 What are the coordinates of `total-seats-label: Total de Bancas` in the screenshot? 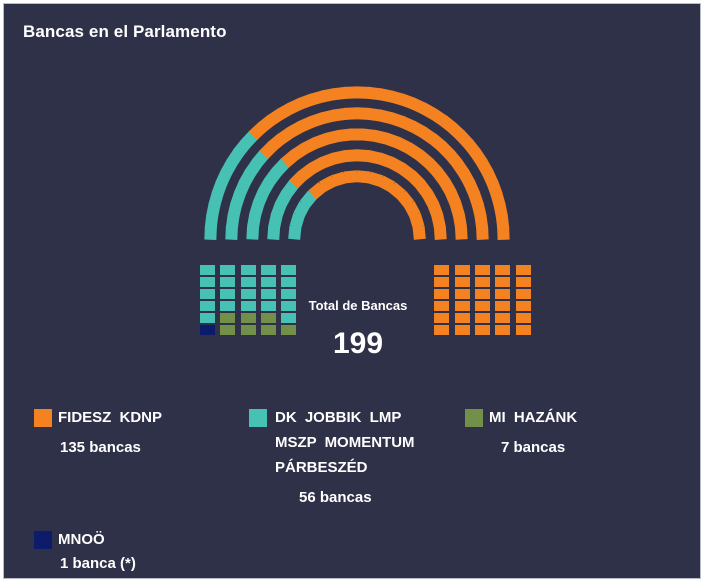 It's located at (358, 305).